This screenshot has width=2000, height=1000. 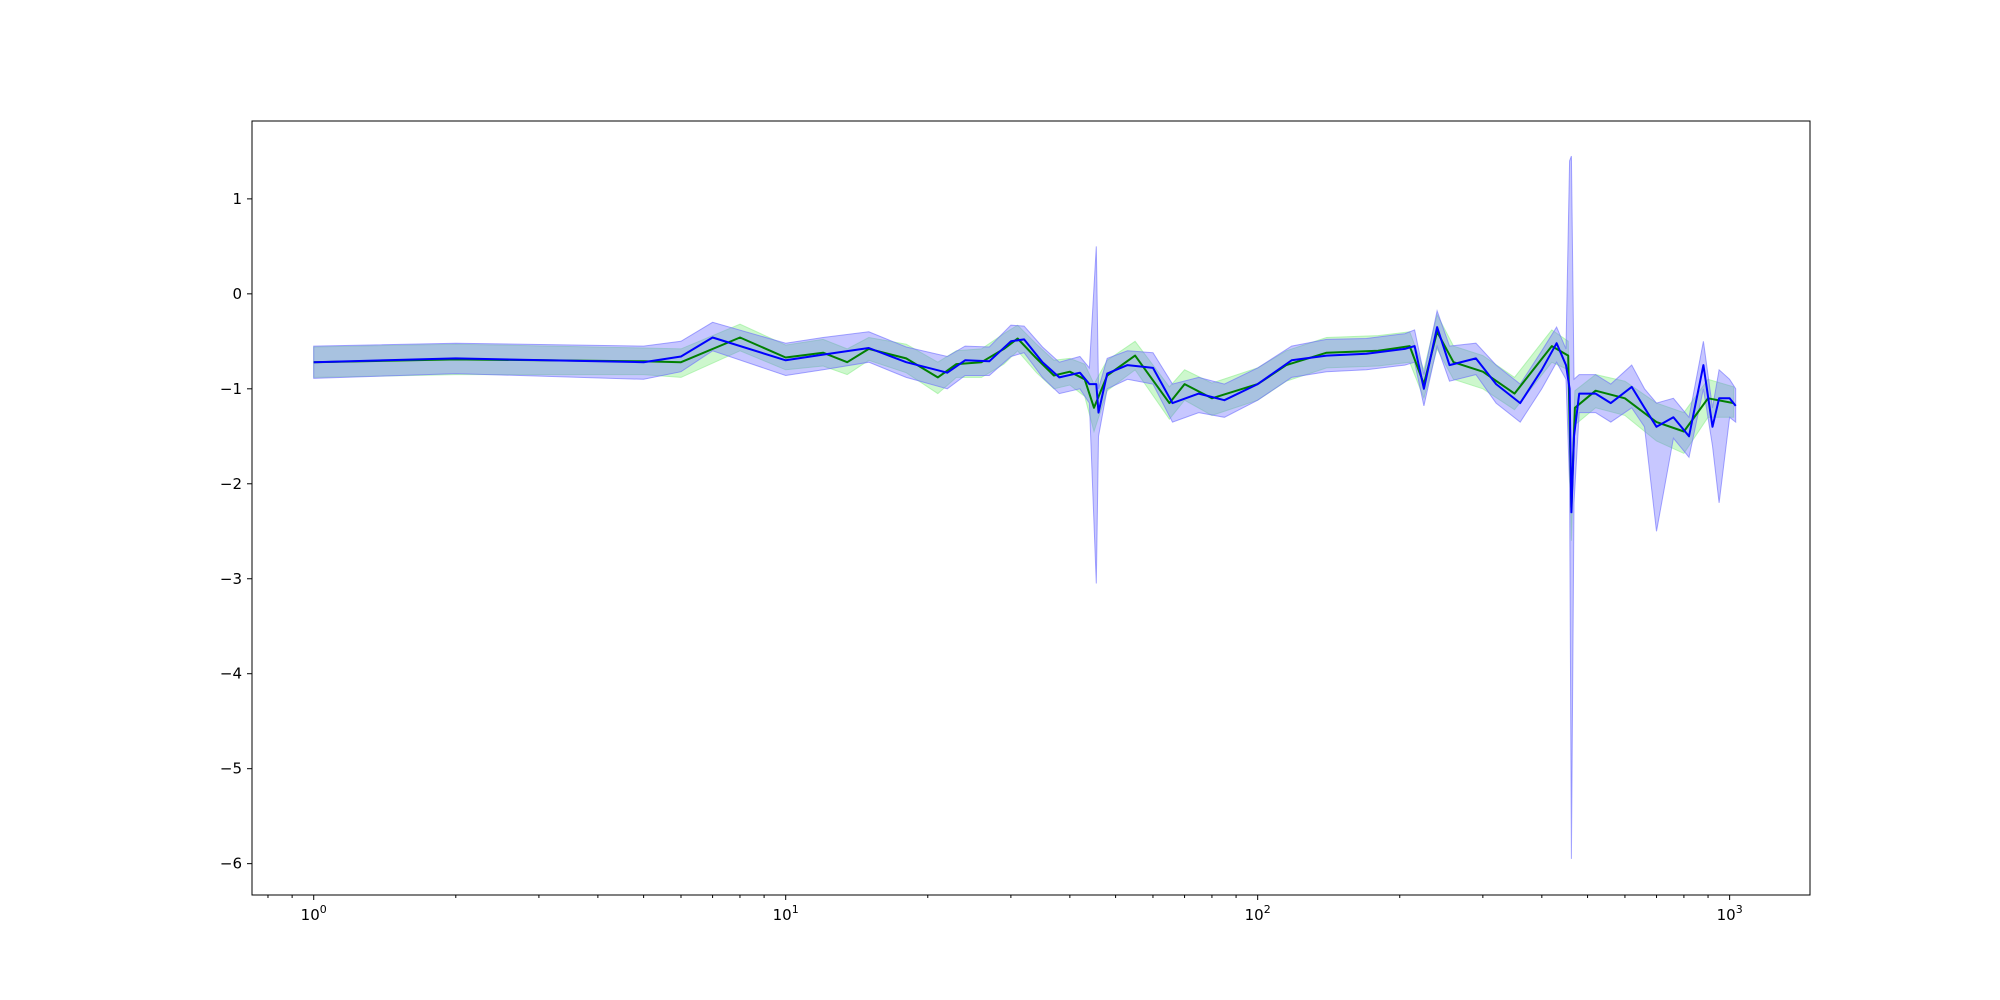 I want to click on y-tick-label: 1, so click(x=237, y=199).